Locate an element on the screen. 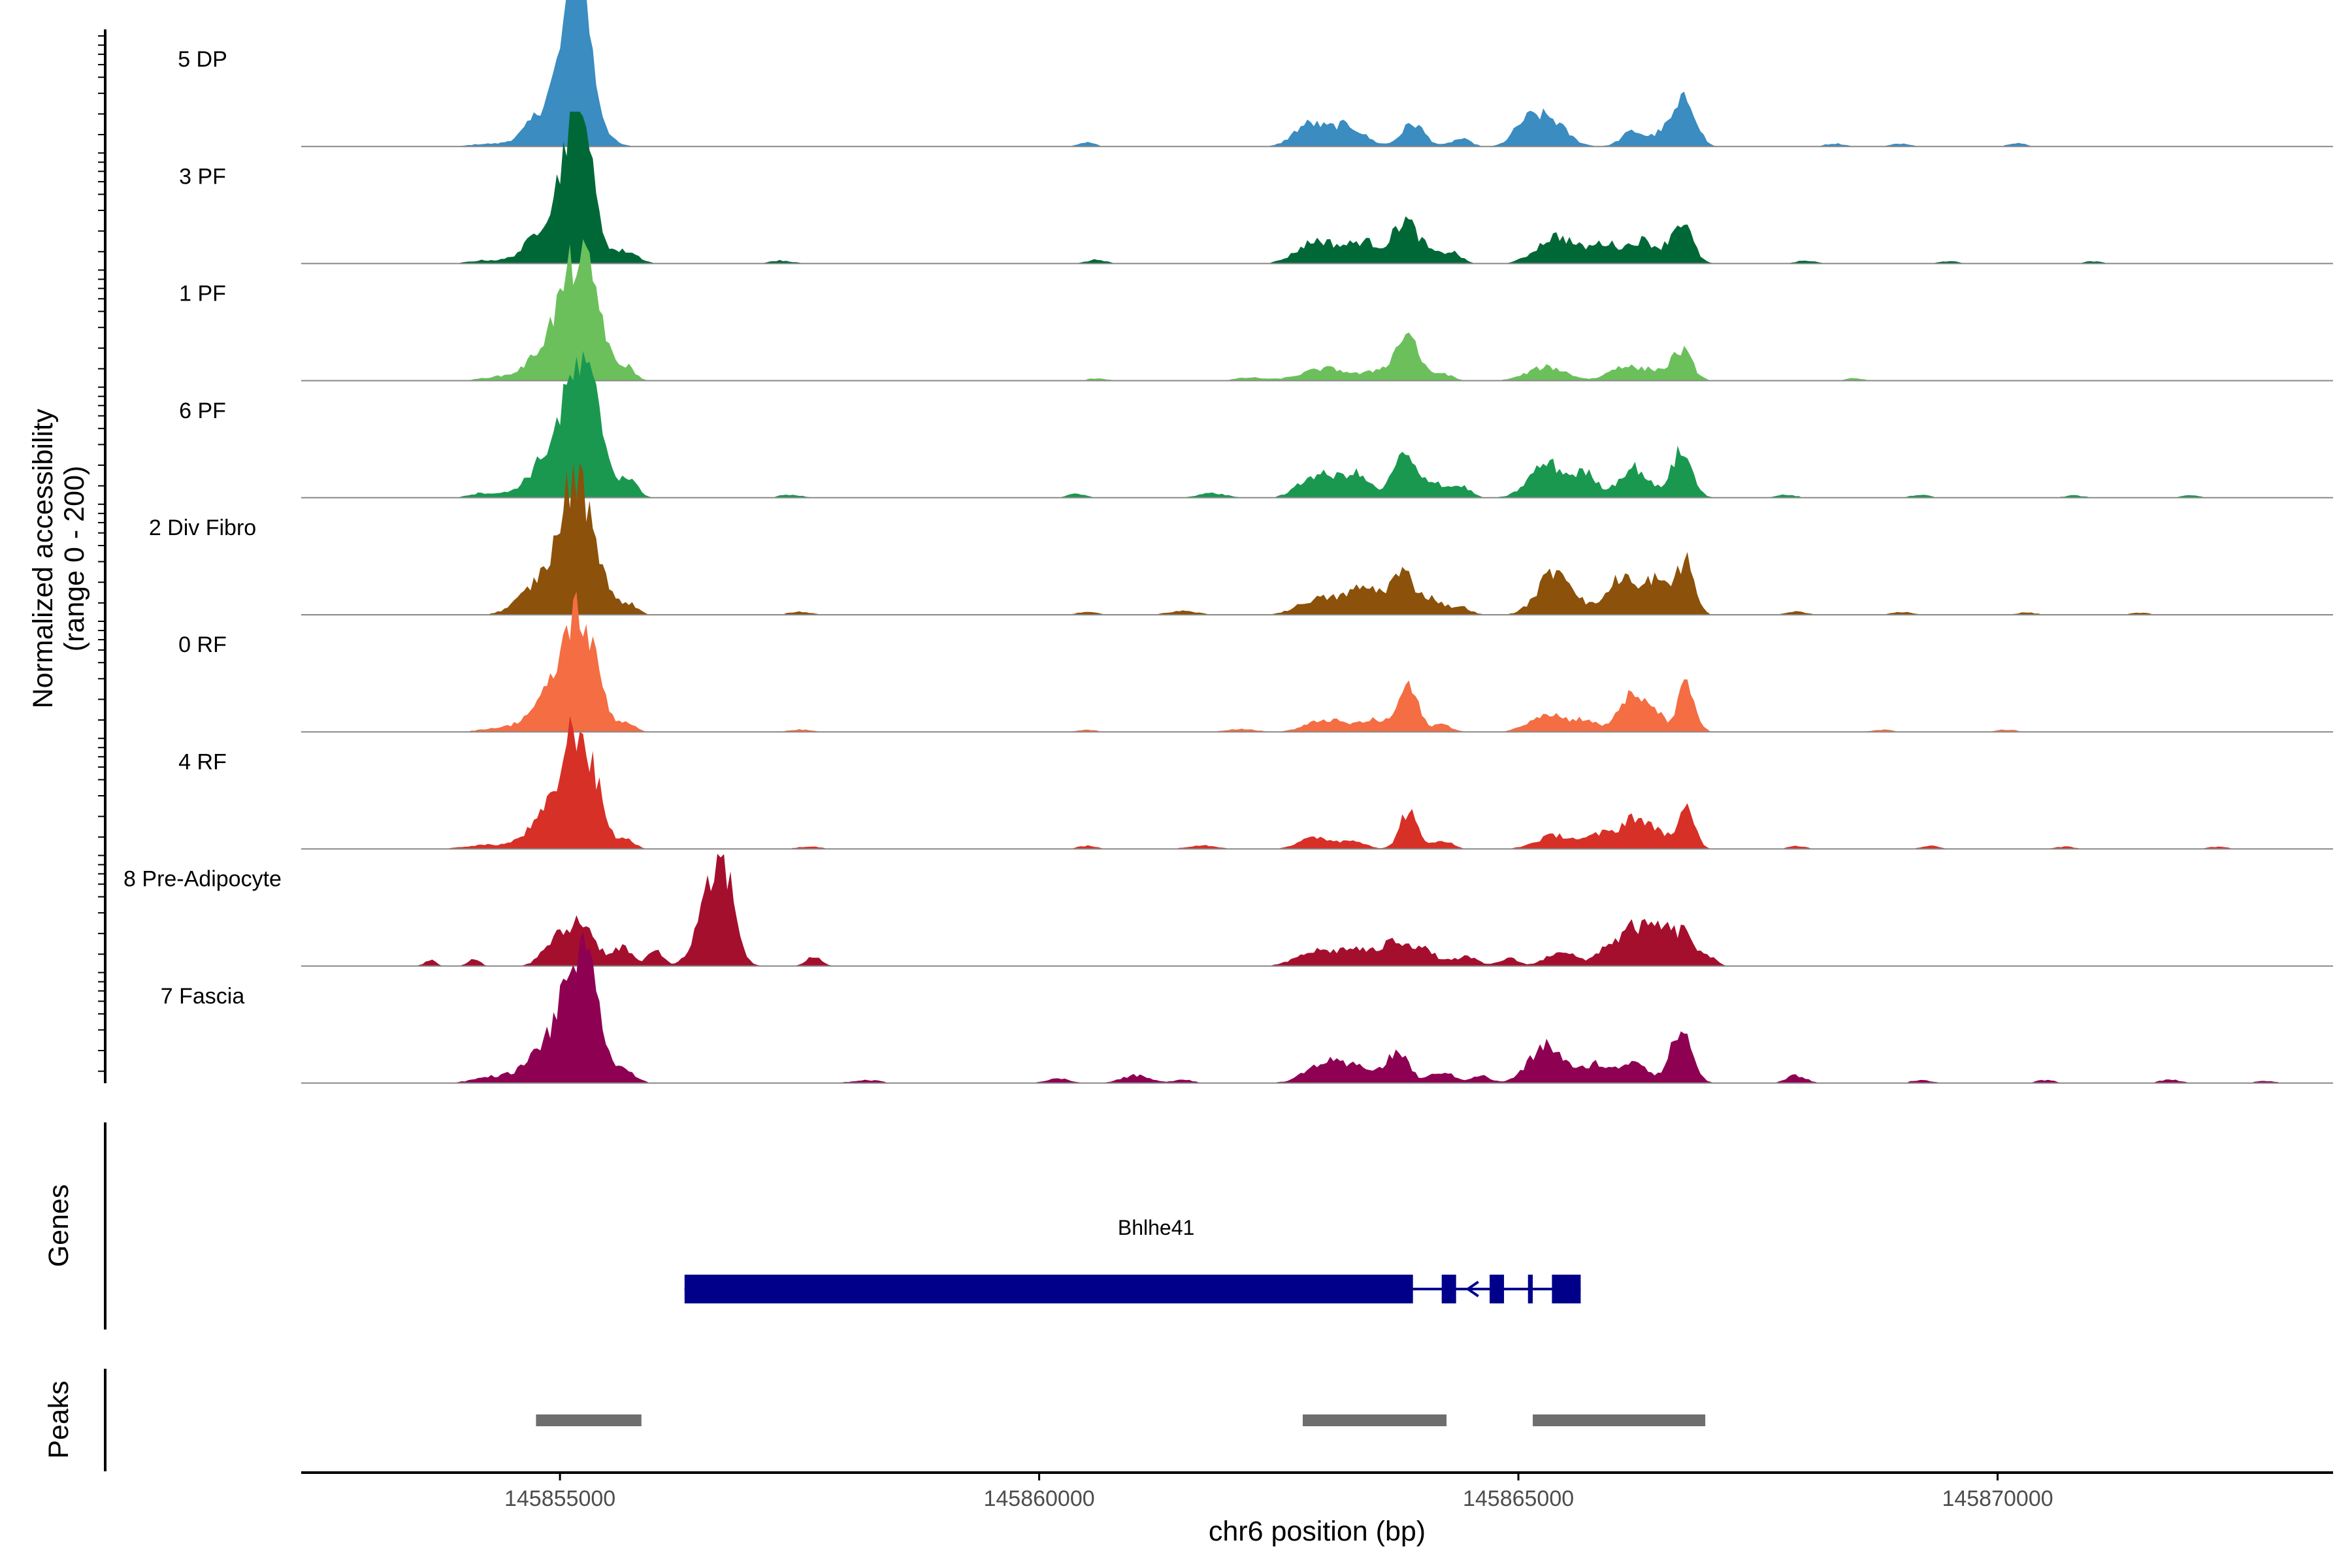  genes-panel-label: Genes is located at coordinates (58, 1225).